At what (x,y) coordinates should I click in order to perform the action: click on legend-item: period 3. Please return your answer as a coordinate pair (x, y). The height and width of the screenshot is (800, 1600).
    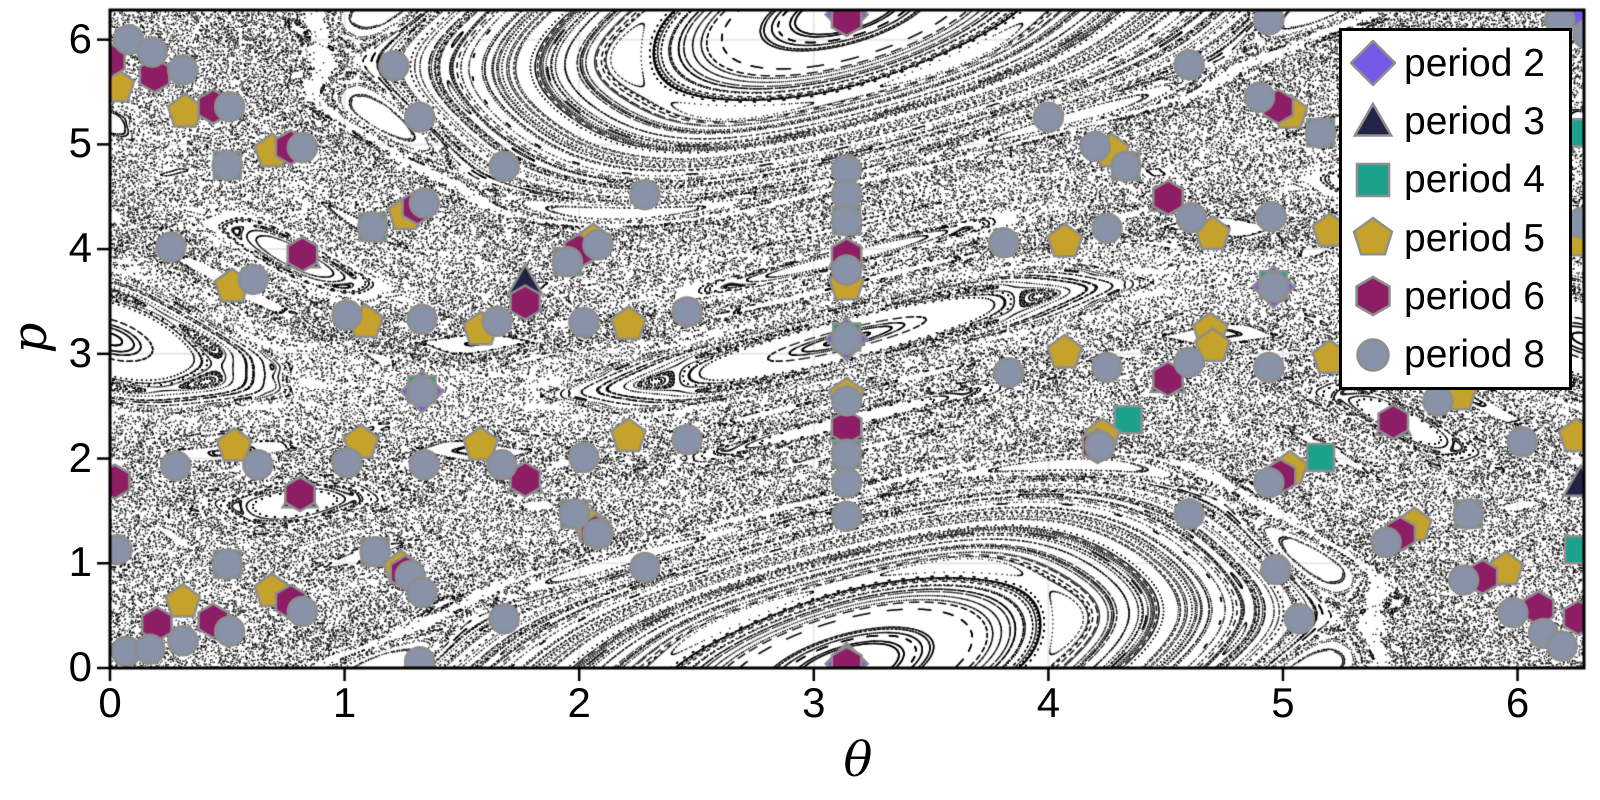
    Looking at the image, I should click on (1459, 122).